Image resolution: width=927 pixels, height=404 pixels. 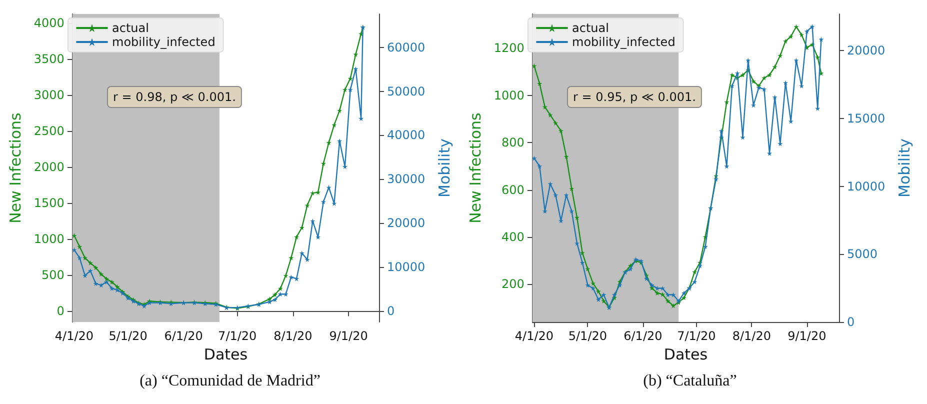 What do you see at coordinates (49, 131) in the screenshot?
I see `y-tick-label: 2500` at bounding box center [49, 131].